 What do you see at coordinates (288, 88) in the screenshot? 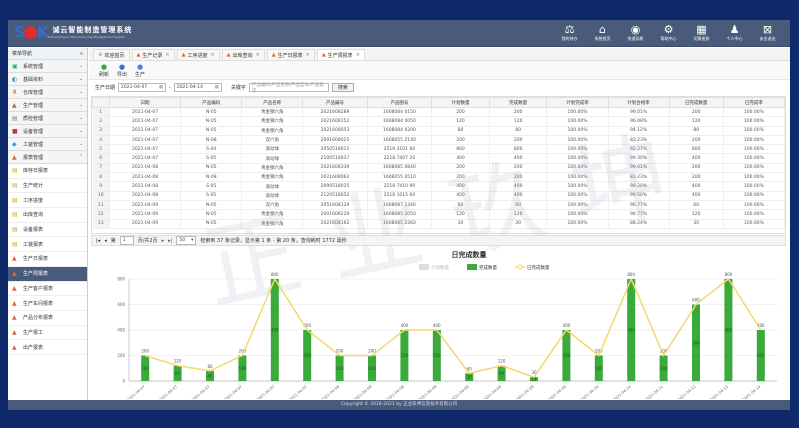
I see `keyword-input: 产品编码/产品名称/产品型号/产品批次` at bounding box center [288, 88].